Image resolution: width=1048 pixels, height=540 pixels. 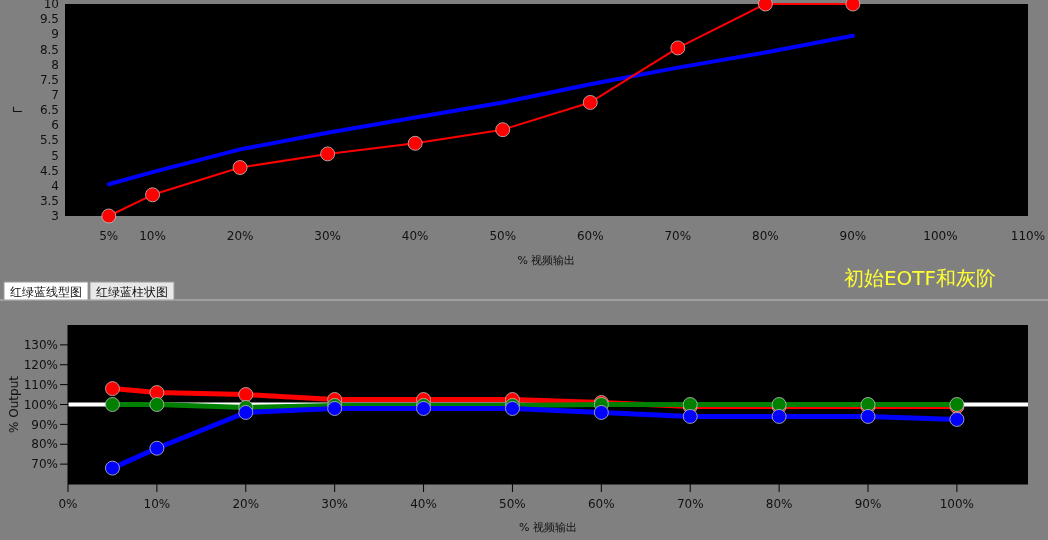 What do you see at coordinates (40, 384) in the screenshot?
I see `y-tick-label: 110%` at bounding box center [40, 384].